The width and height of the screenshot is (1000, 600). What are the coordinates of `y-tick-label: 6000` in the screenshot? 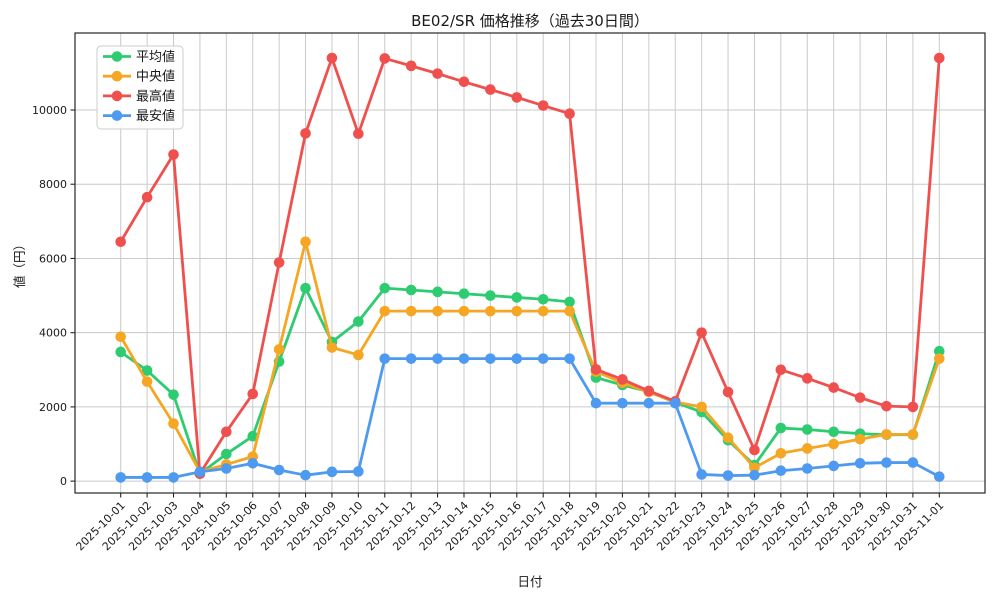 It's located at (53, 258).